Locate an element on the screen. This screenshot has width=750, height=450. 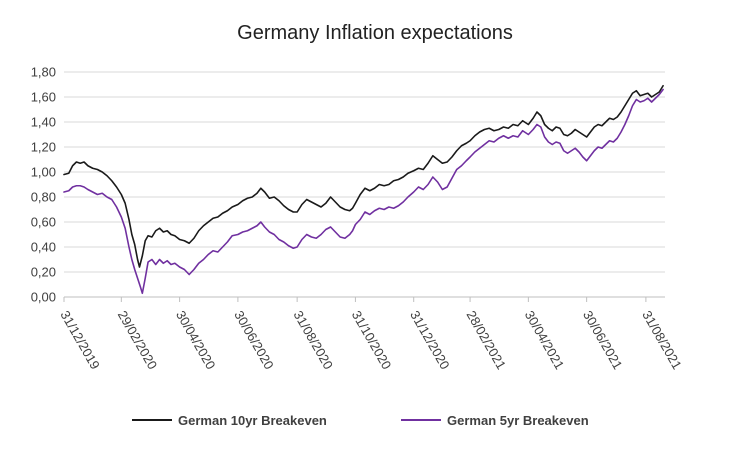
y-tick-label: 0,20 is located at coordinates (43, 272).